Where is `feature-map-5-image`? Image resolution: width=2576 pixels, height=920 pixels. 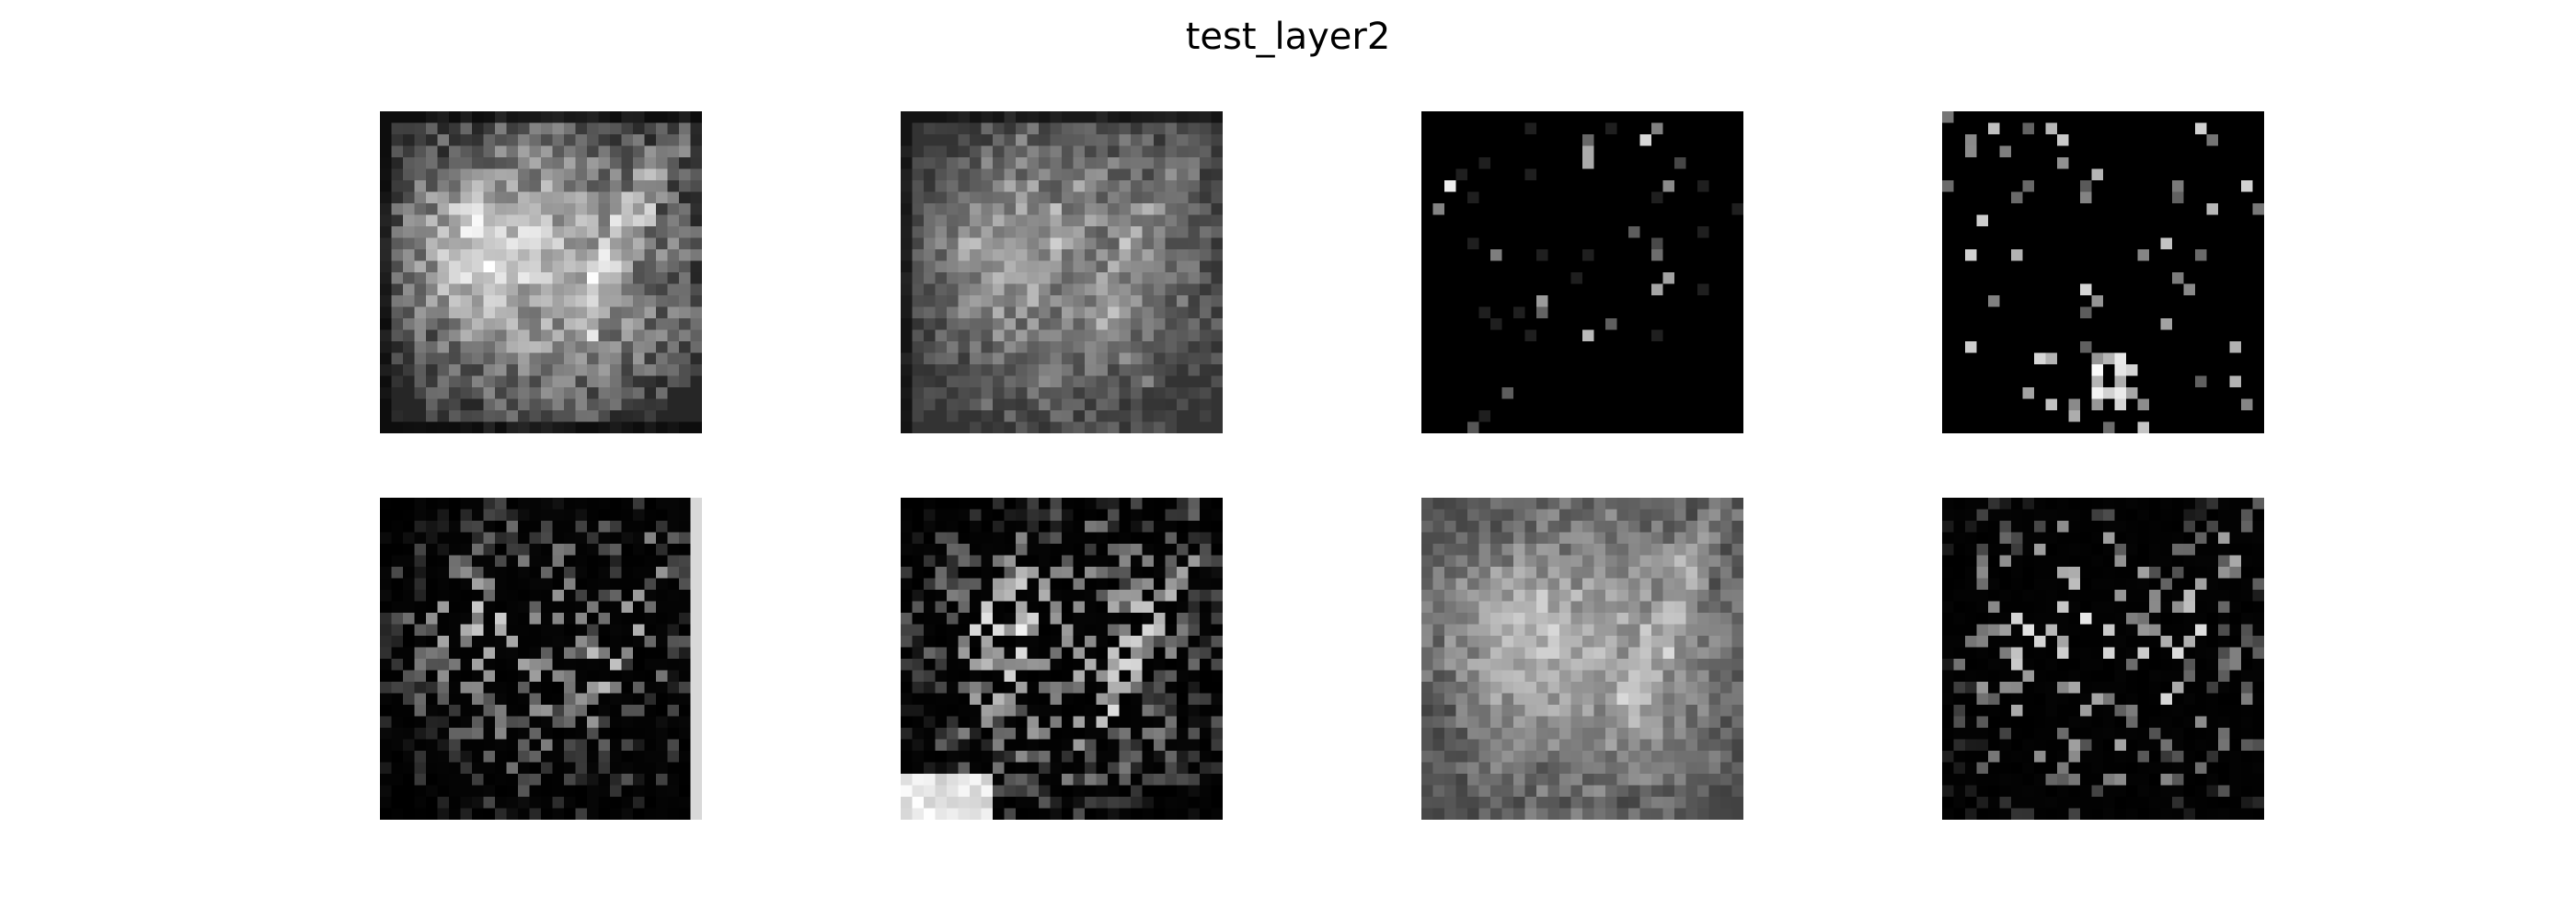
feature-map-5-image is located at coordinates (541, 659).